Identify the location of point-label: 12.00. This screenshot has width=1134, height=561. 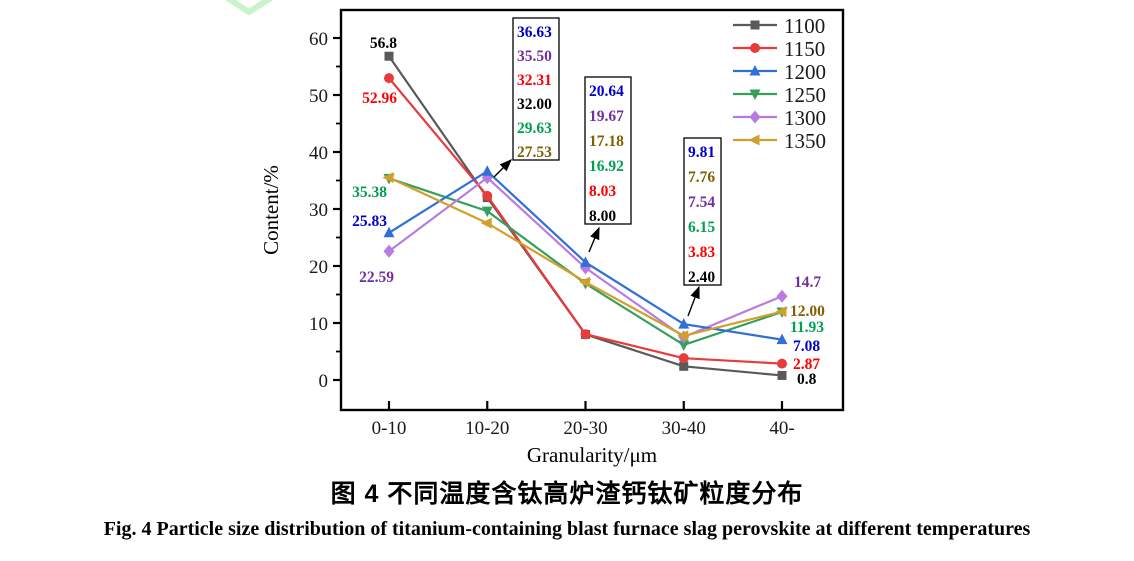
(807, 311).